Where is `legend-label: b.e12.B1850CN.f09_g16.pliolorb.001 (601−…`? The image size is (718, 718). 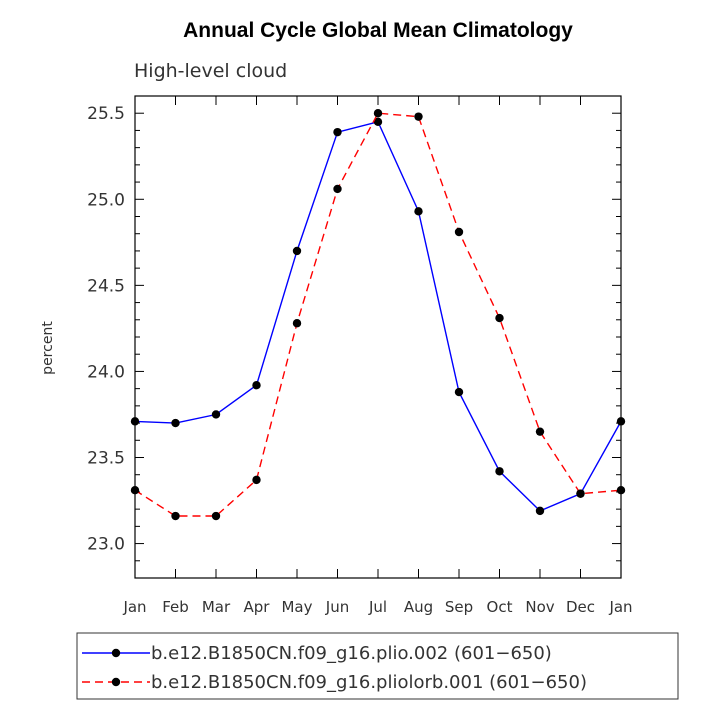
legend-label: b.e12.B1850CN.f09_g16.pliolorb.001 (601−… is located at coordinates (369, 682).